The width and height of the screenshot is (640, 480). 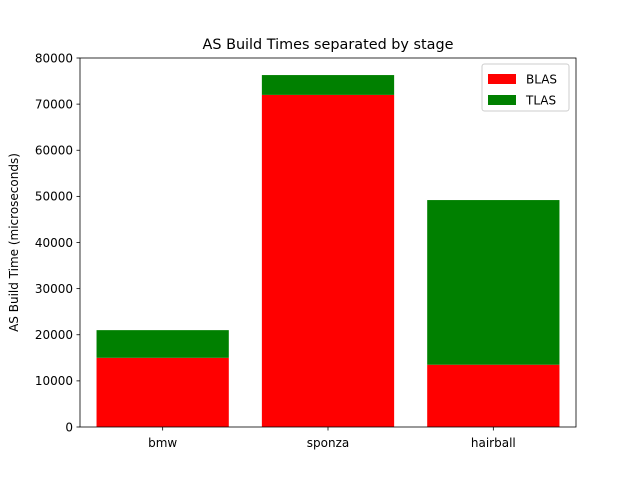 What do you see at coordinates (54, 197) in the screenshot?
I see `y-tick-label: 50000` at bounding box center [54, 197].